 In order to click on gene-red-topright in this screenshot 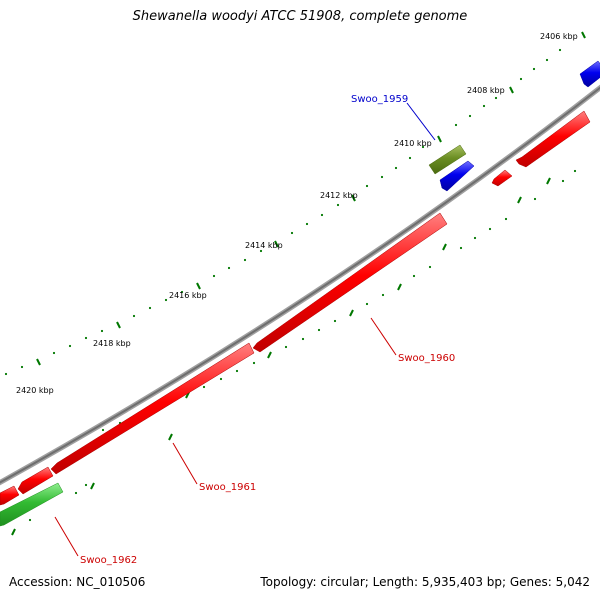, I will do `click(553, 139)`.